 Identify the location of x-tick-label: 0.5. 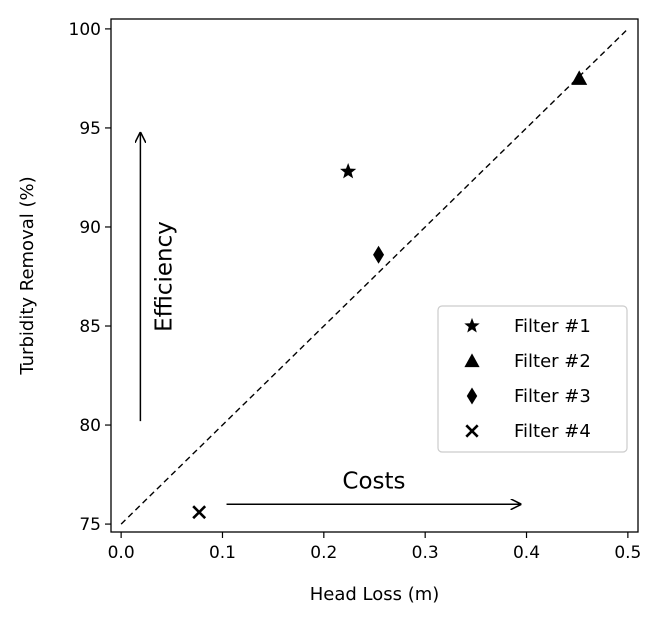
(627, 553).